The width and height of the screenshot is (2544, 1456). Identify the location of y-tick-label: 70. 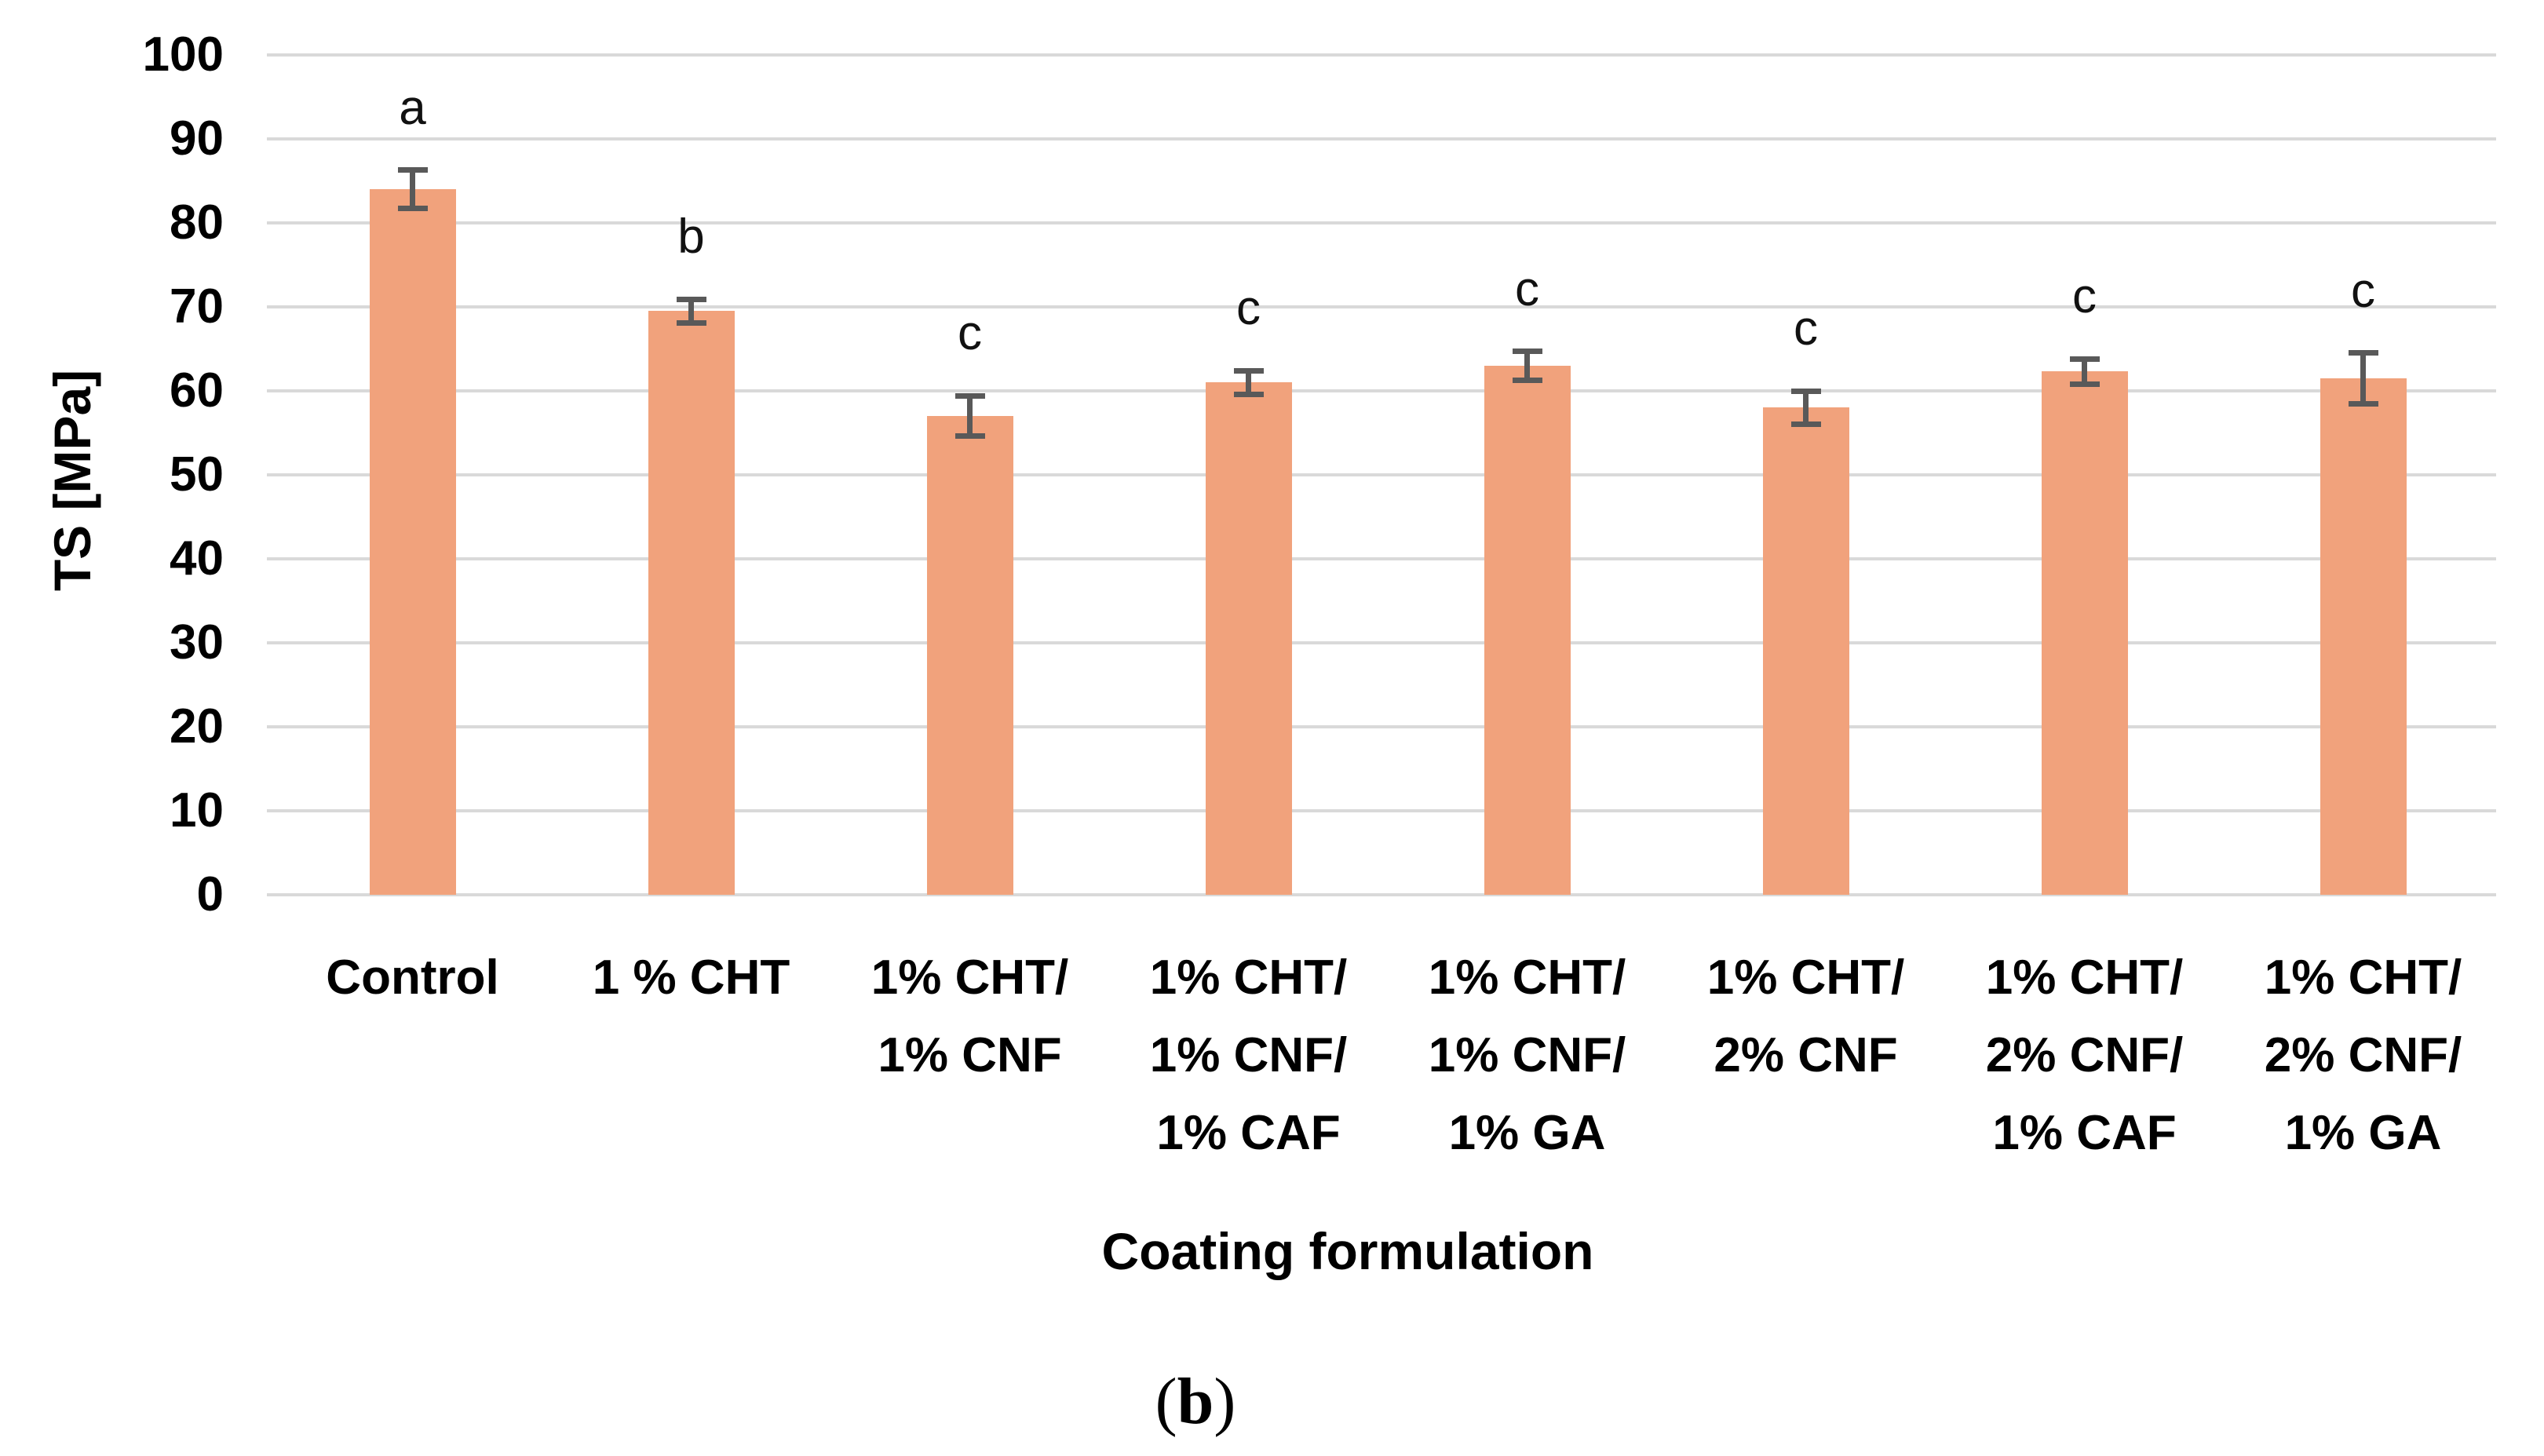
(197, 306).